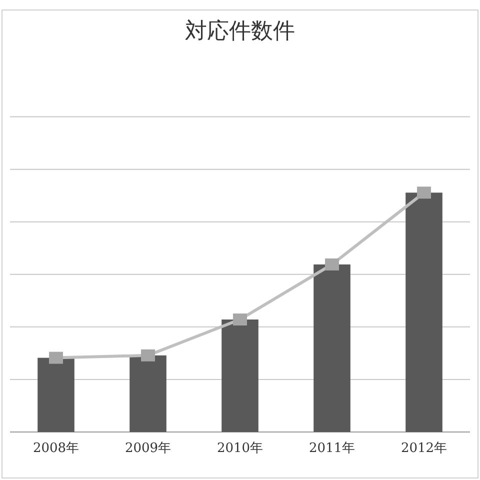 Image resolution: width=480 pixels, height=480 pixels. I want to click on x-tick-label: 2008年, so click(56, 448).